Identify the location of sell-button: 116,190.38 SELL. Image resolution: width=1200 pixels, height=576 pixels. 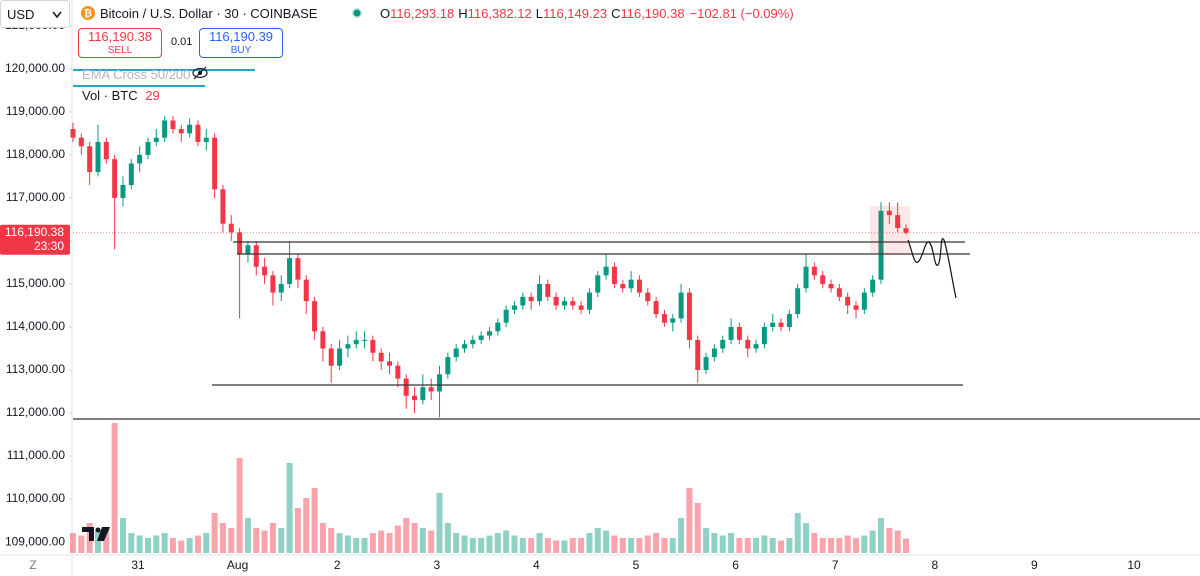
(120, 43).